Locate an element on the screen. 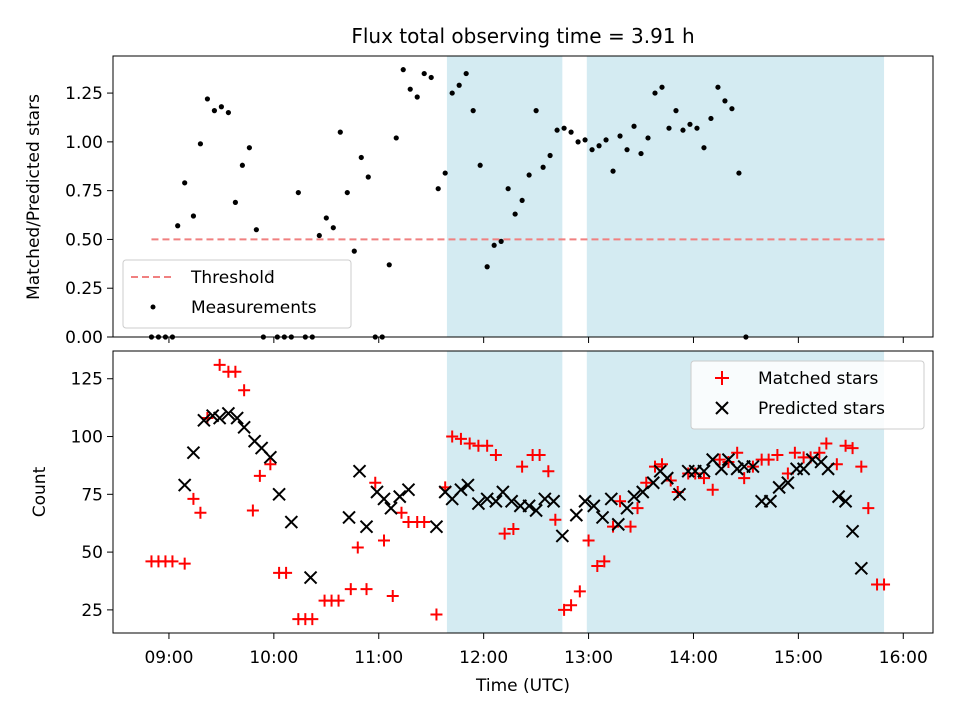 Image resolution: width=960 pixels, height=720 pixels. bottom-y-tick-label: 100 is located at coordinates (87, 438).